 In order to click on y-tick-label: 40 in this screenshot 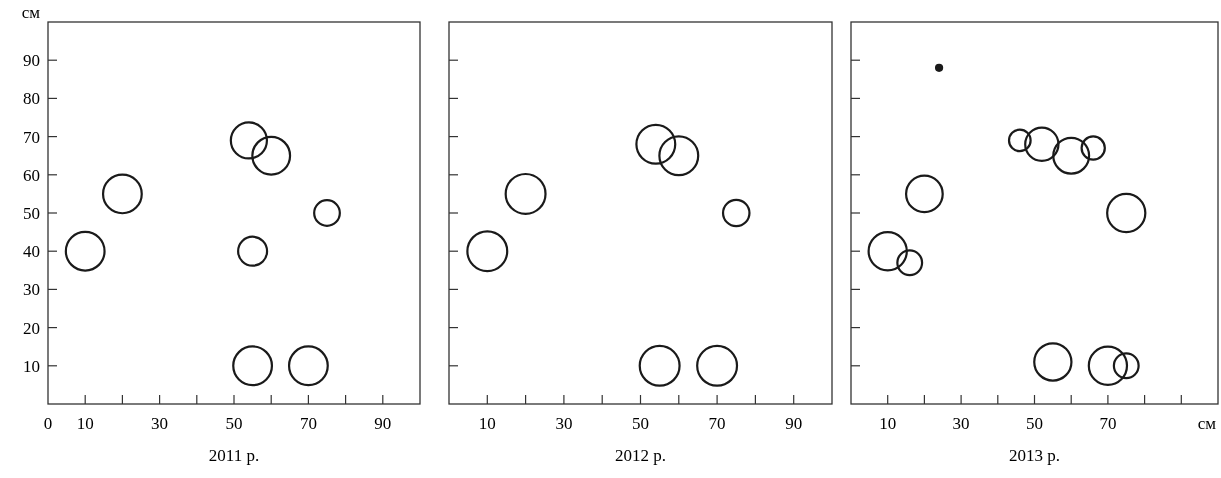, I will do `click(31, 252)`.